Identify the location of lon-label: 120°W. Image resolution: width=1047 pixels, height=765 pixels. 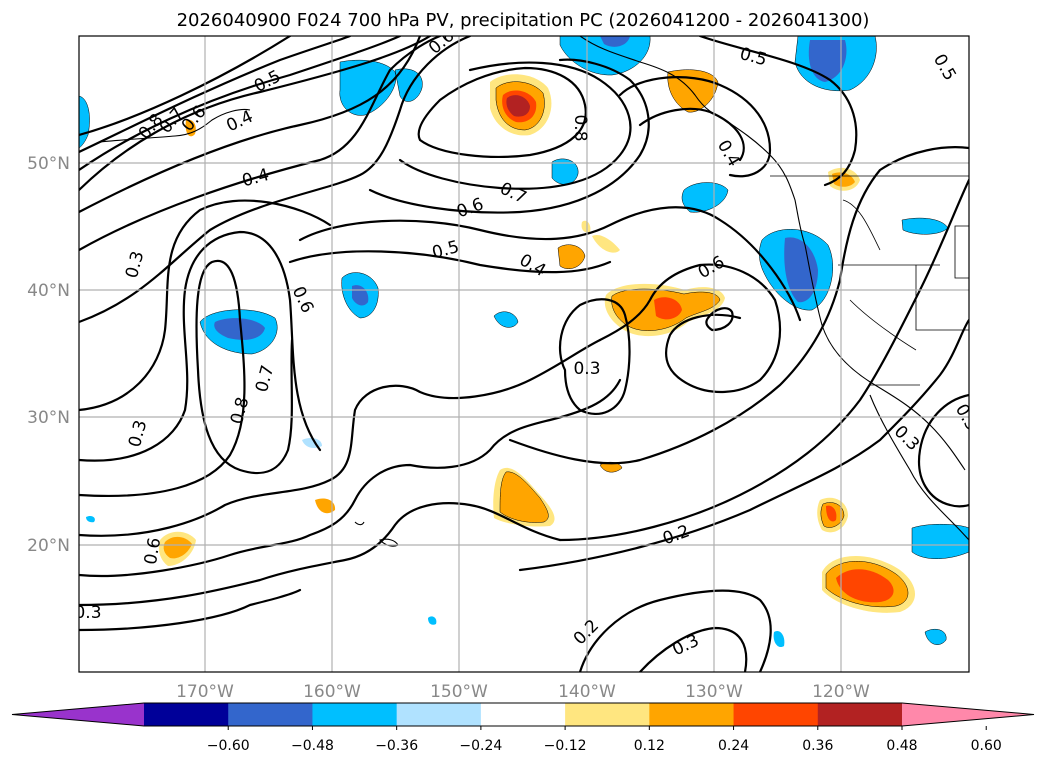
(841, 692).